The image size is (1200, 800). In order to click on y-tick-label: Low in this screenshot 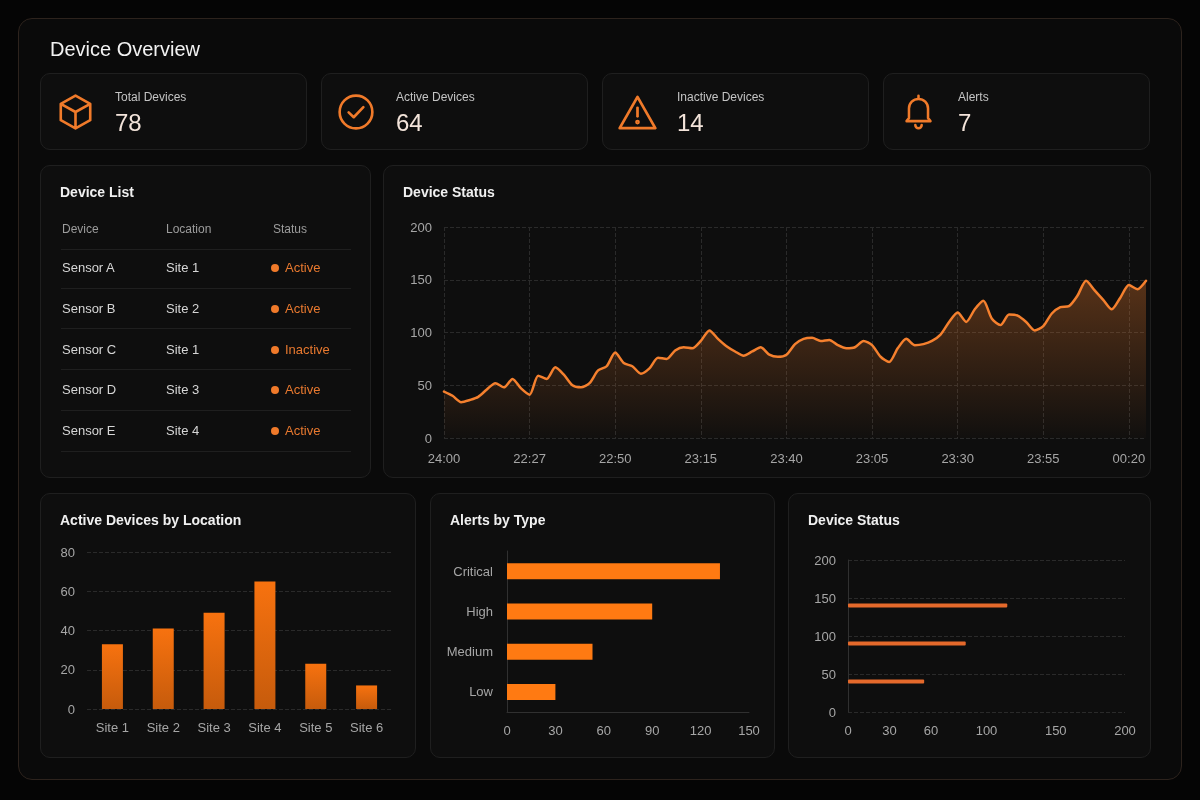, I will do `click(481, 692)`.